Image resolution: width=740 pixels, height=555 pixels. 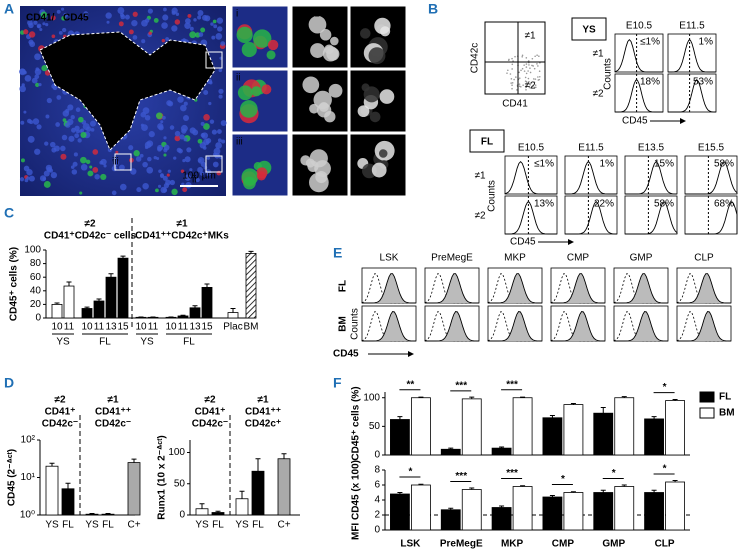 What do you see at coordinates (185, 64) in the screenshot?
I see `vessel-label: V` at bounding box center [185, 64].